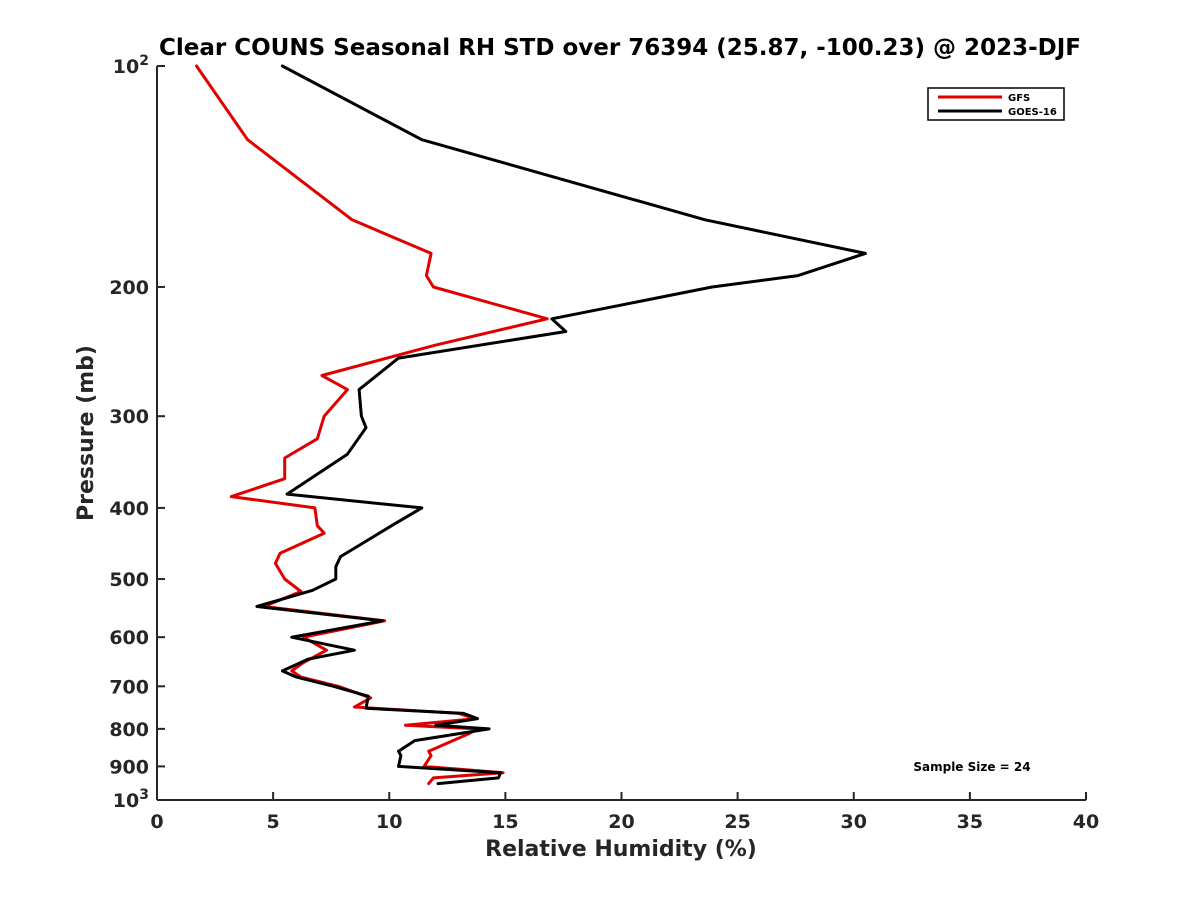 Image resolution: width=1200 pixels, height=900 pixels. What do you see at coordinates (1086, 822) in the screenshot?
I see `x-tick-label: 40` at bounding box center [1086, 822].